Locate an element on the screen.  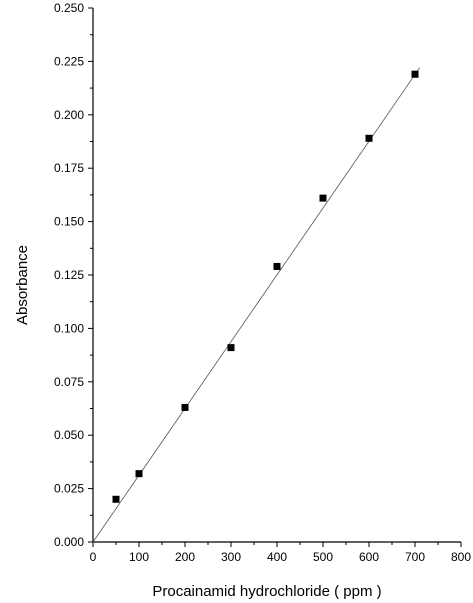
x-tick-label: 700 is located at coordinates (415, 557).